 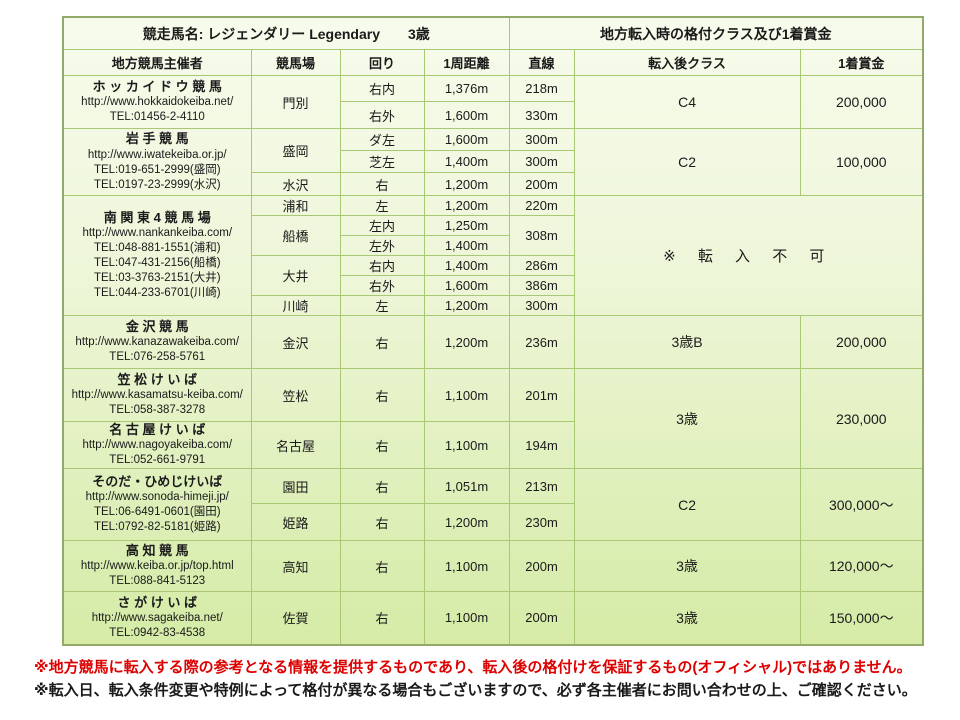 I want to click on column-header-row: 地方競馬主催者 競馬場 回り 1周距離 直線 転入後クラス 1着賞金, so click(x=493, y=62).